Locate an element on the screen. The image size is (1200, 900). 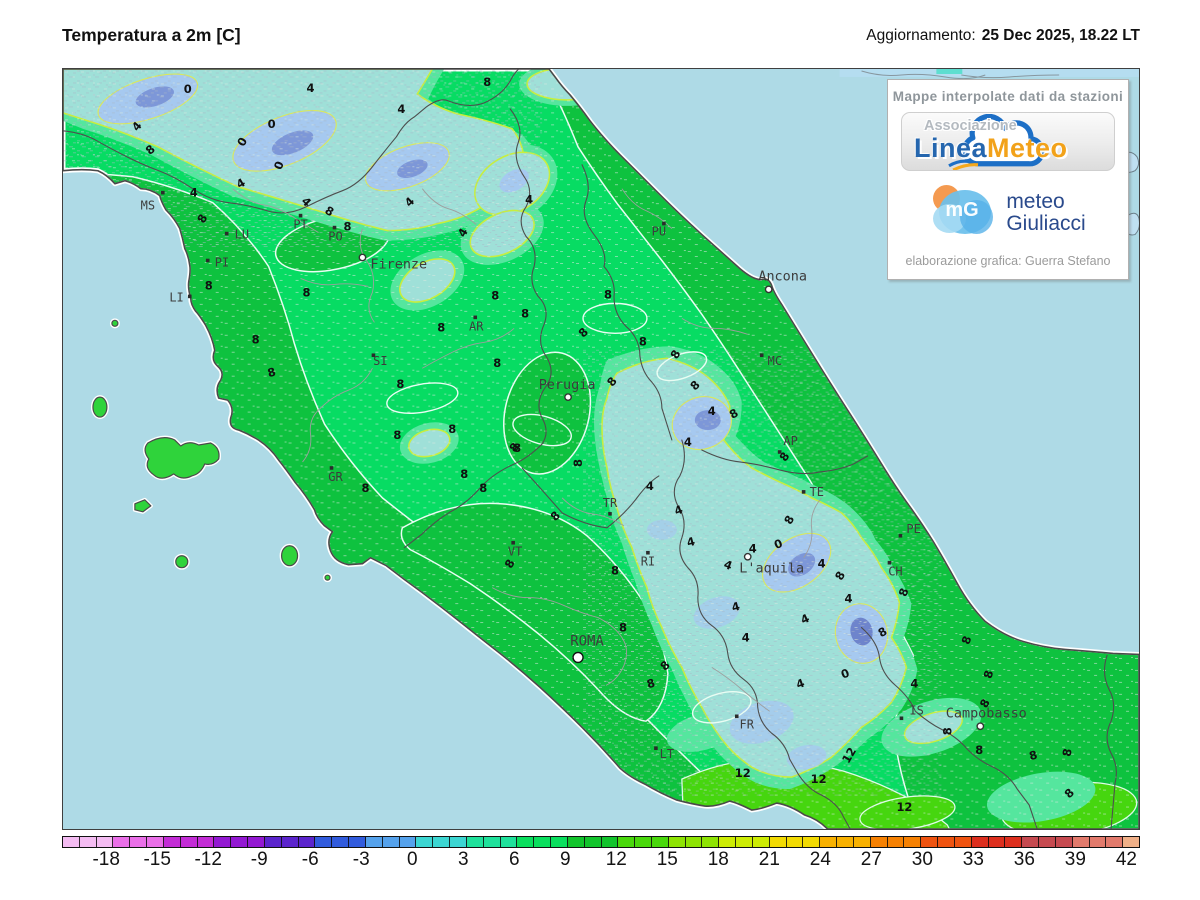
colorbar-tick: 0 is located at coordinates (412, 859).